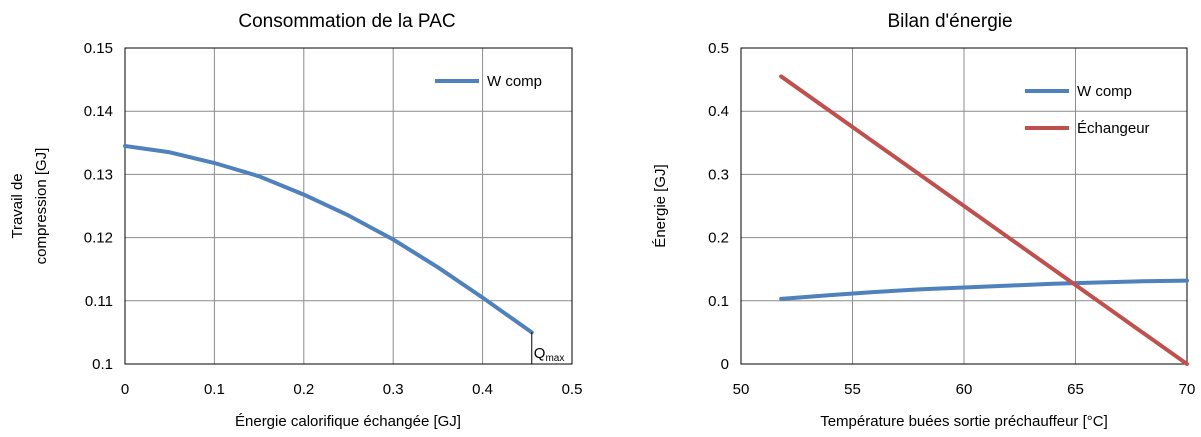 The width and height of the screenshot is (1201, 437). What do you see at coordinates (102, 364) in the screenshot?
I see `chart1-y-tick-label: 0.1` at bounding box center [102, 364].